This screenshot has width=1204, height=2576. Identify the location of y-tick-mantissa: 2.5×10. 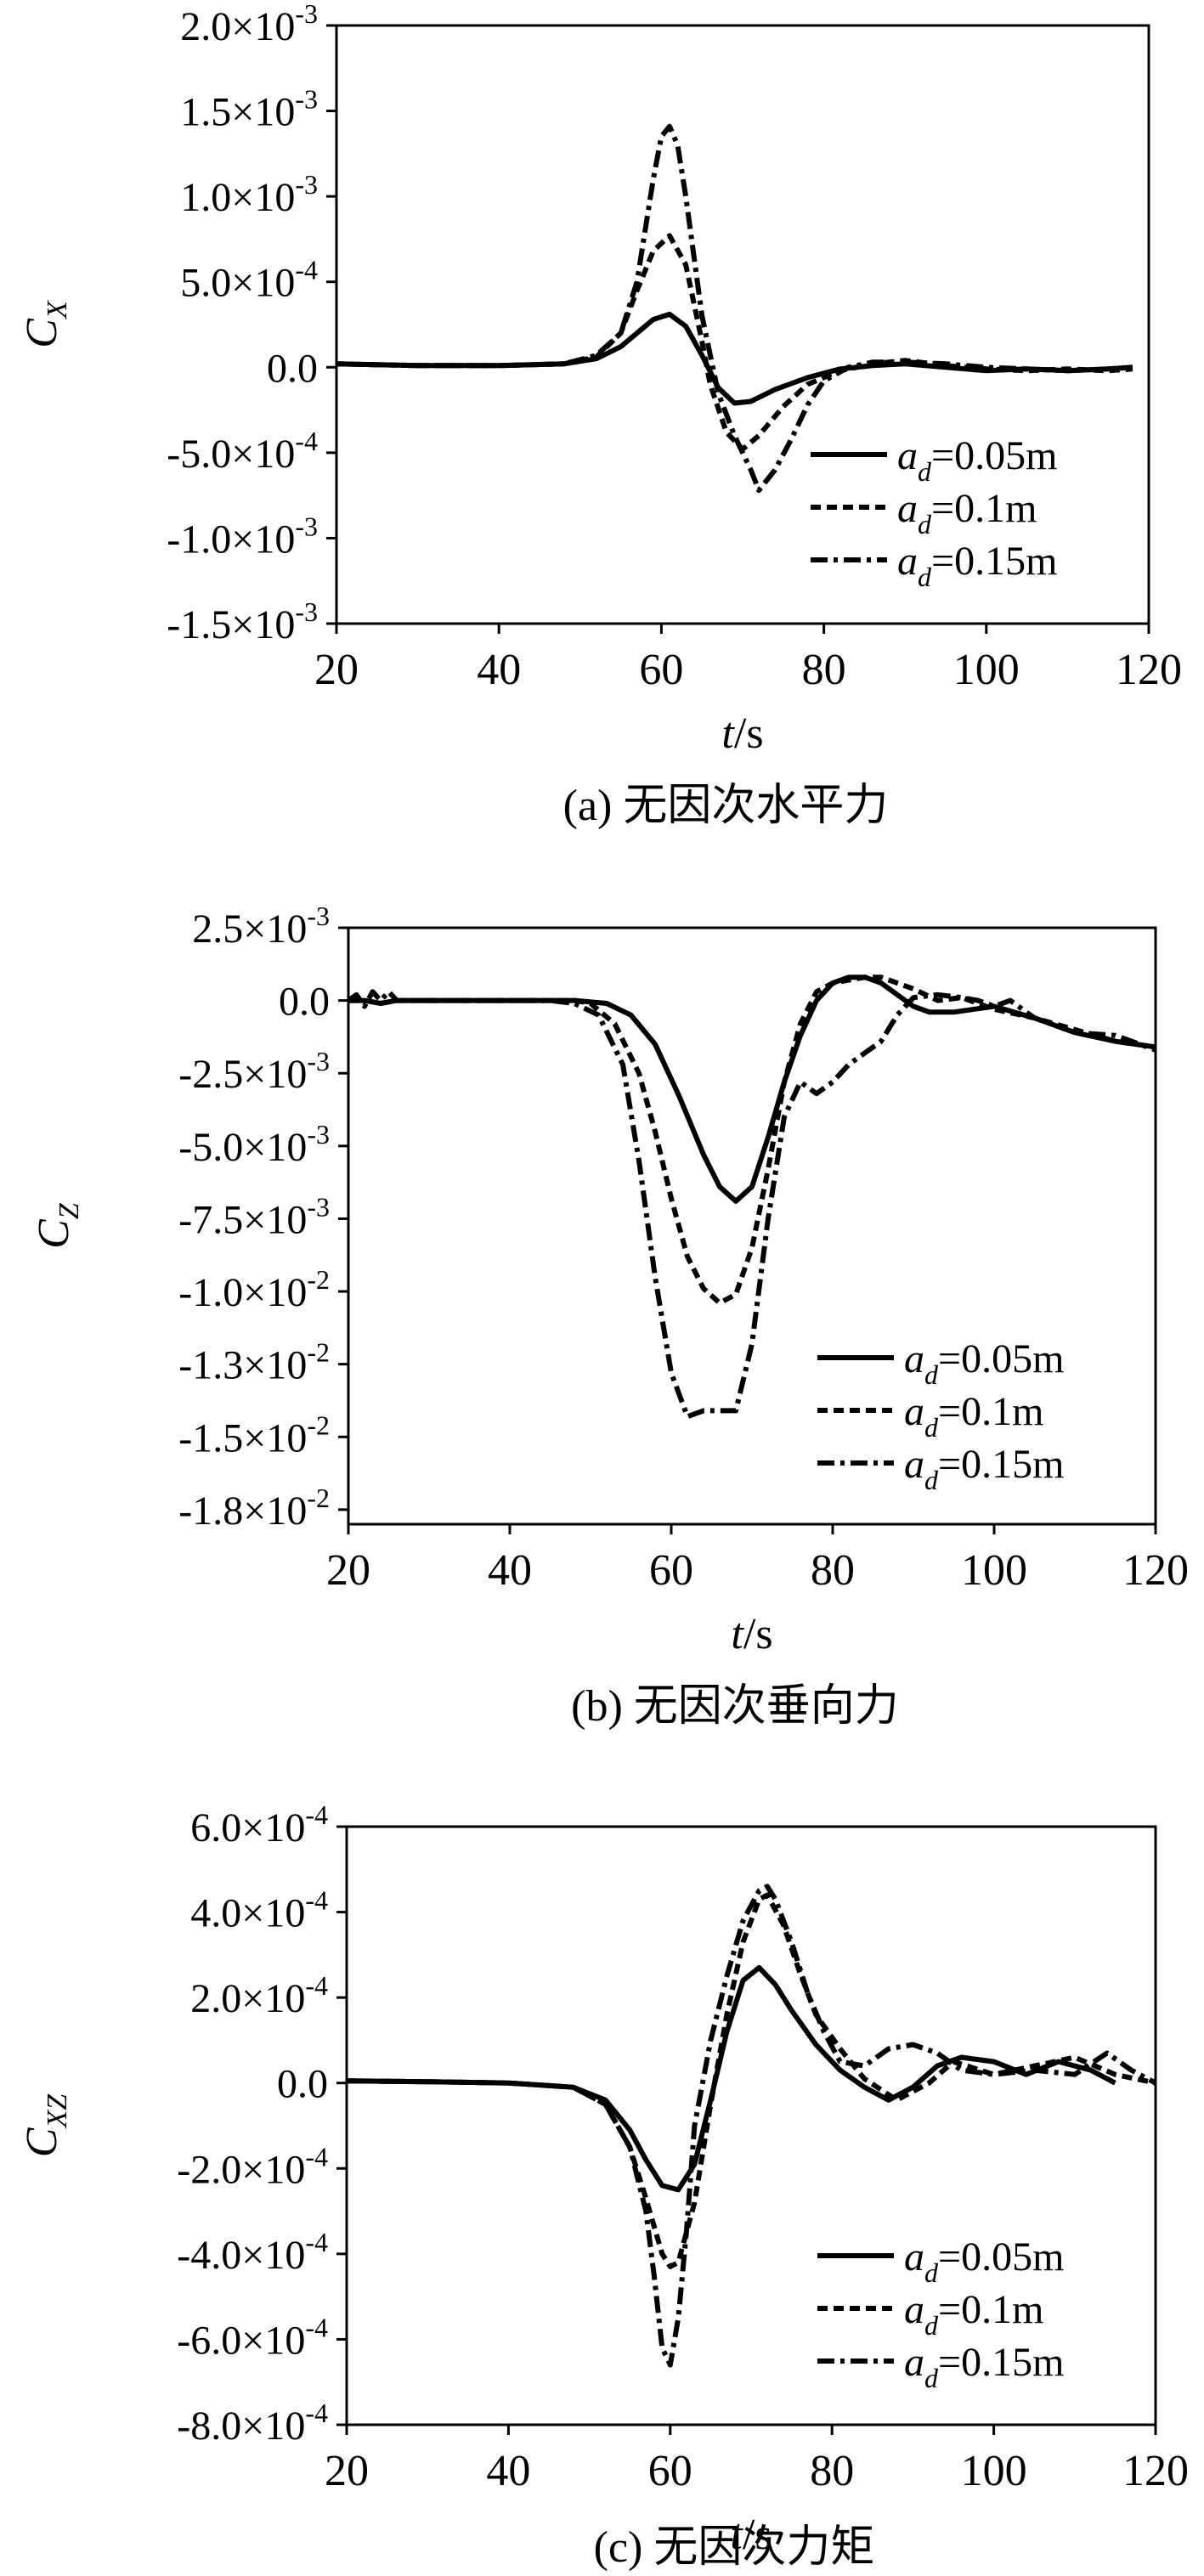
(249, 929).